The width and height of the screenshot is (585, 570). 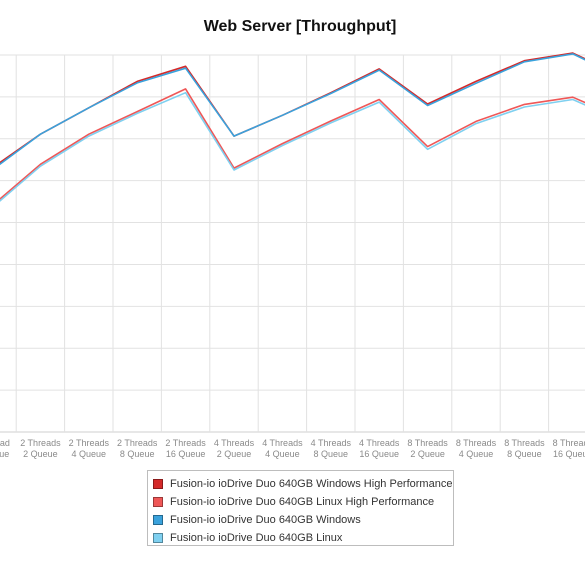 I want to click on x-tick-label: 1 Thread8 Queue, so click(x=5, y=448).